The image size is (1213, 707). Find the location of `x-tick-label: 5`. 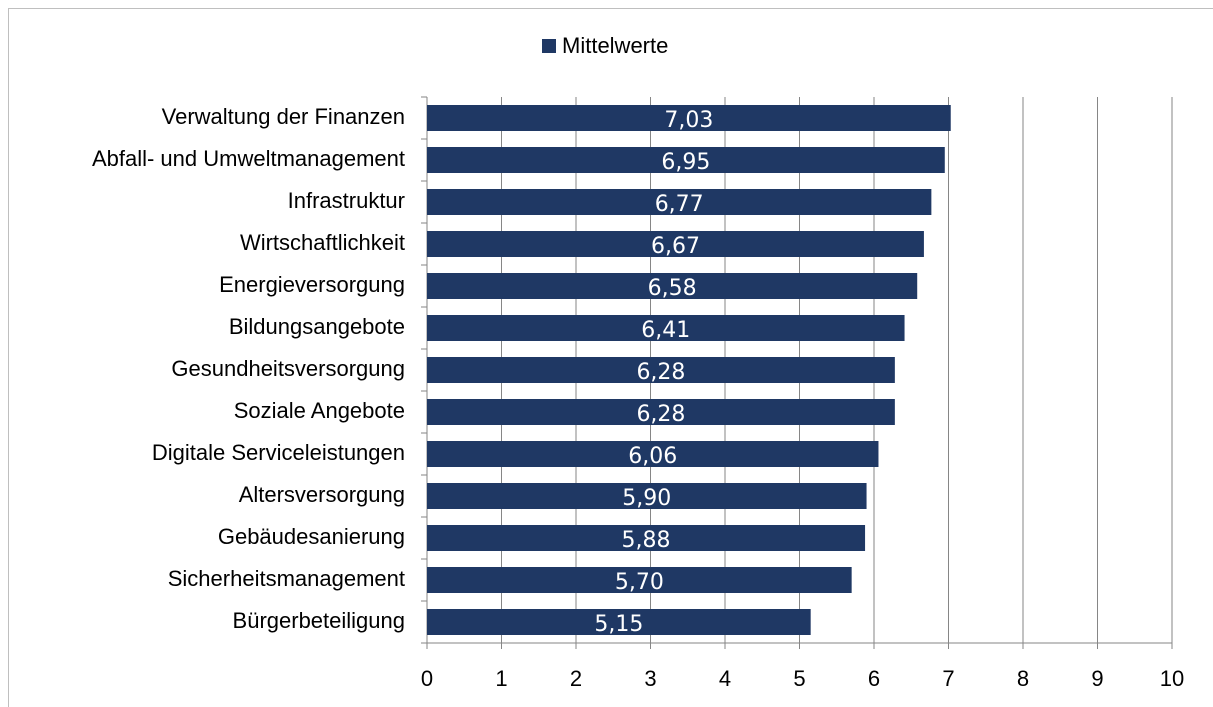

x-tick-label: 5 is located at coordinates (799, 678).